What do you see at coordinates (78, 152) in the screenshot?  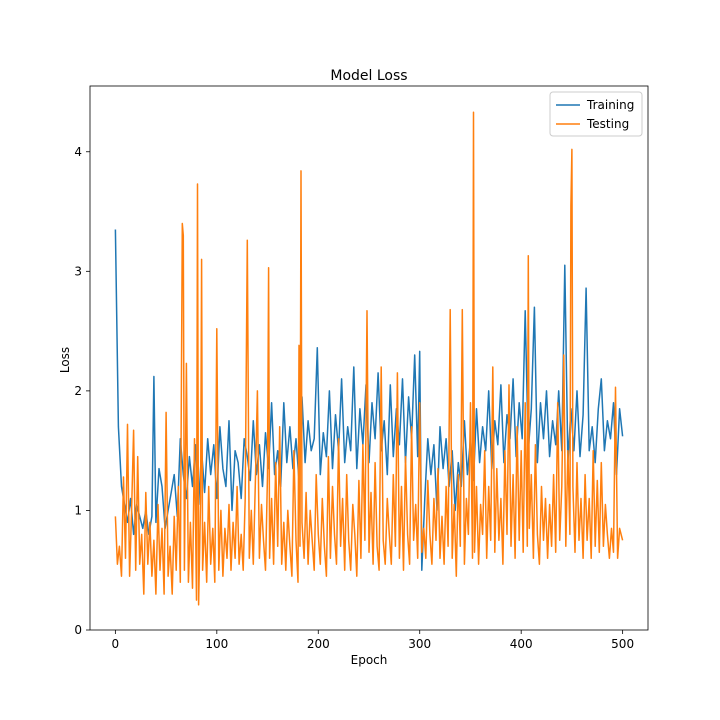 I see `y-tick-label: 4` at bounding box center [78, 152].